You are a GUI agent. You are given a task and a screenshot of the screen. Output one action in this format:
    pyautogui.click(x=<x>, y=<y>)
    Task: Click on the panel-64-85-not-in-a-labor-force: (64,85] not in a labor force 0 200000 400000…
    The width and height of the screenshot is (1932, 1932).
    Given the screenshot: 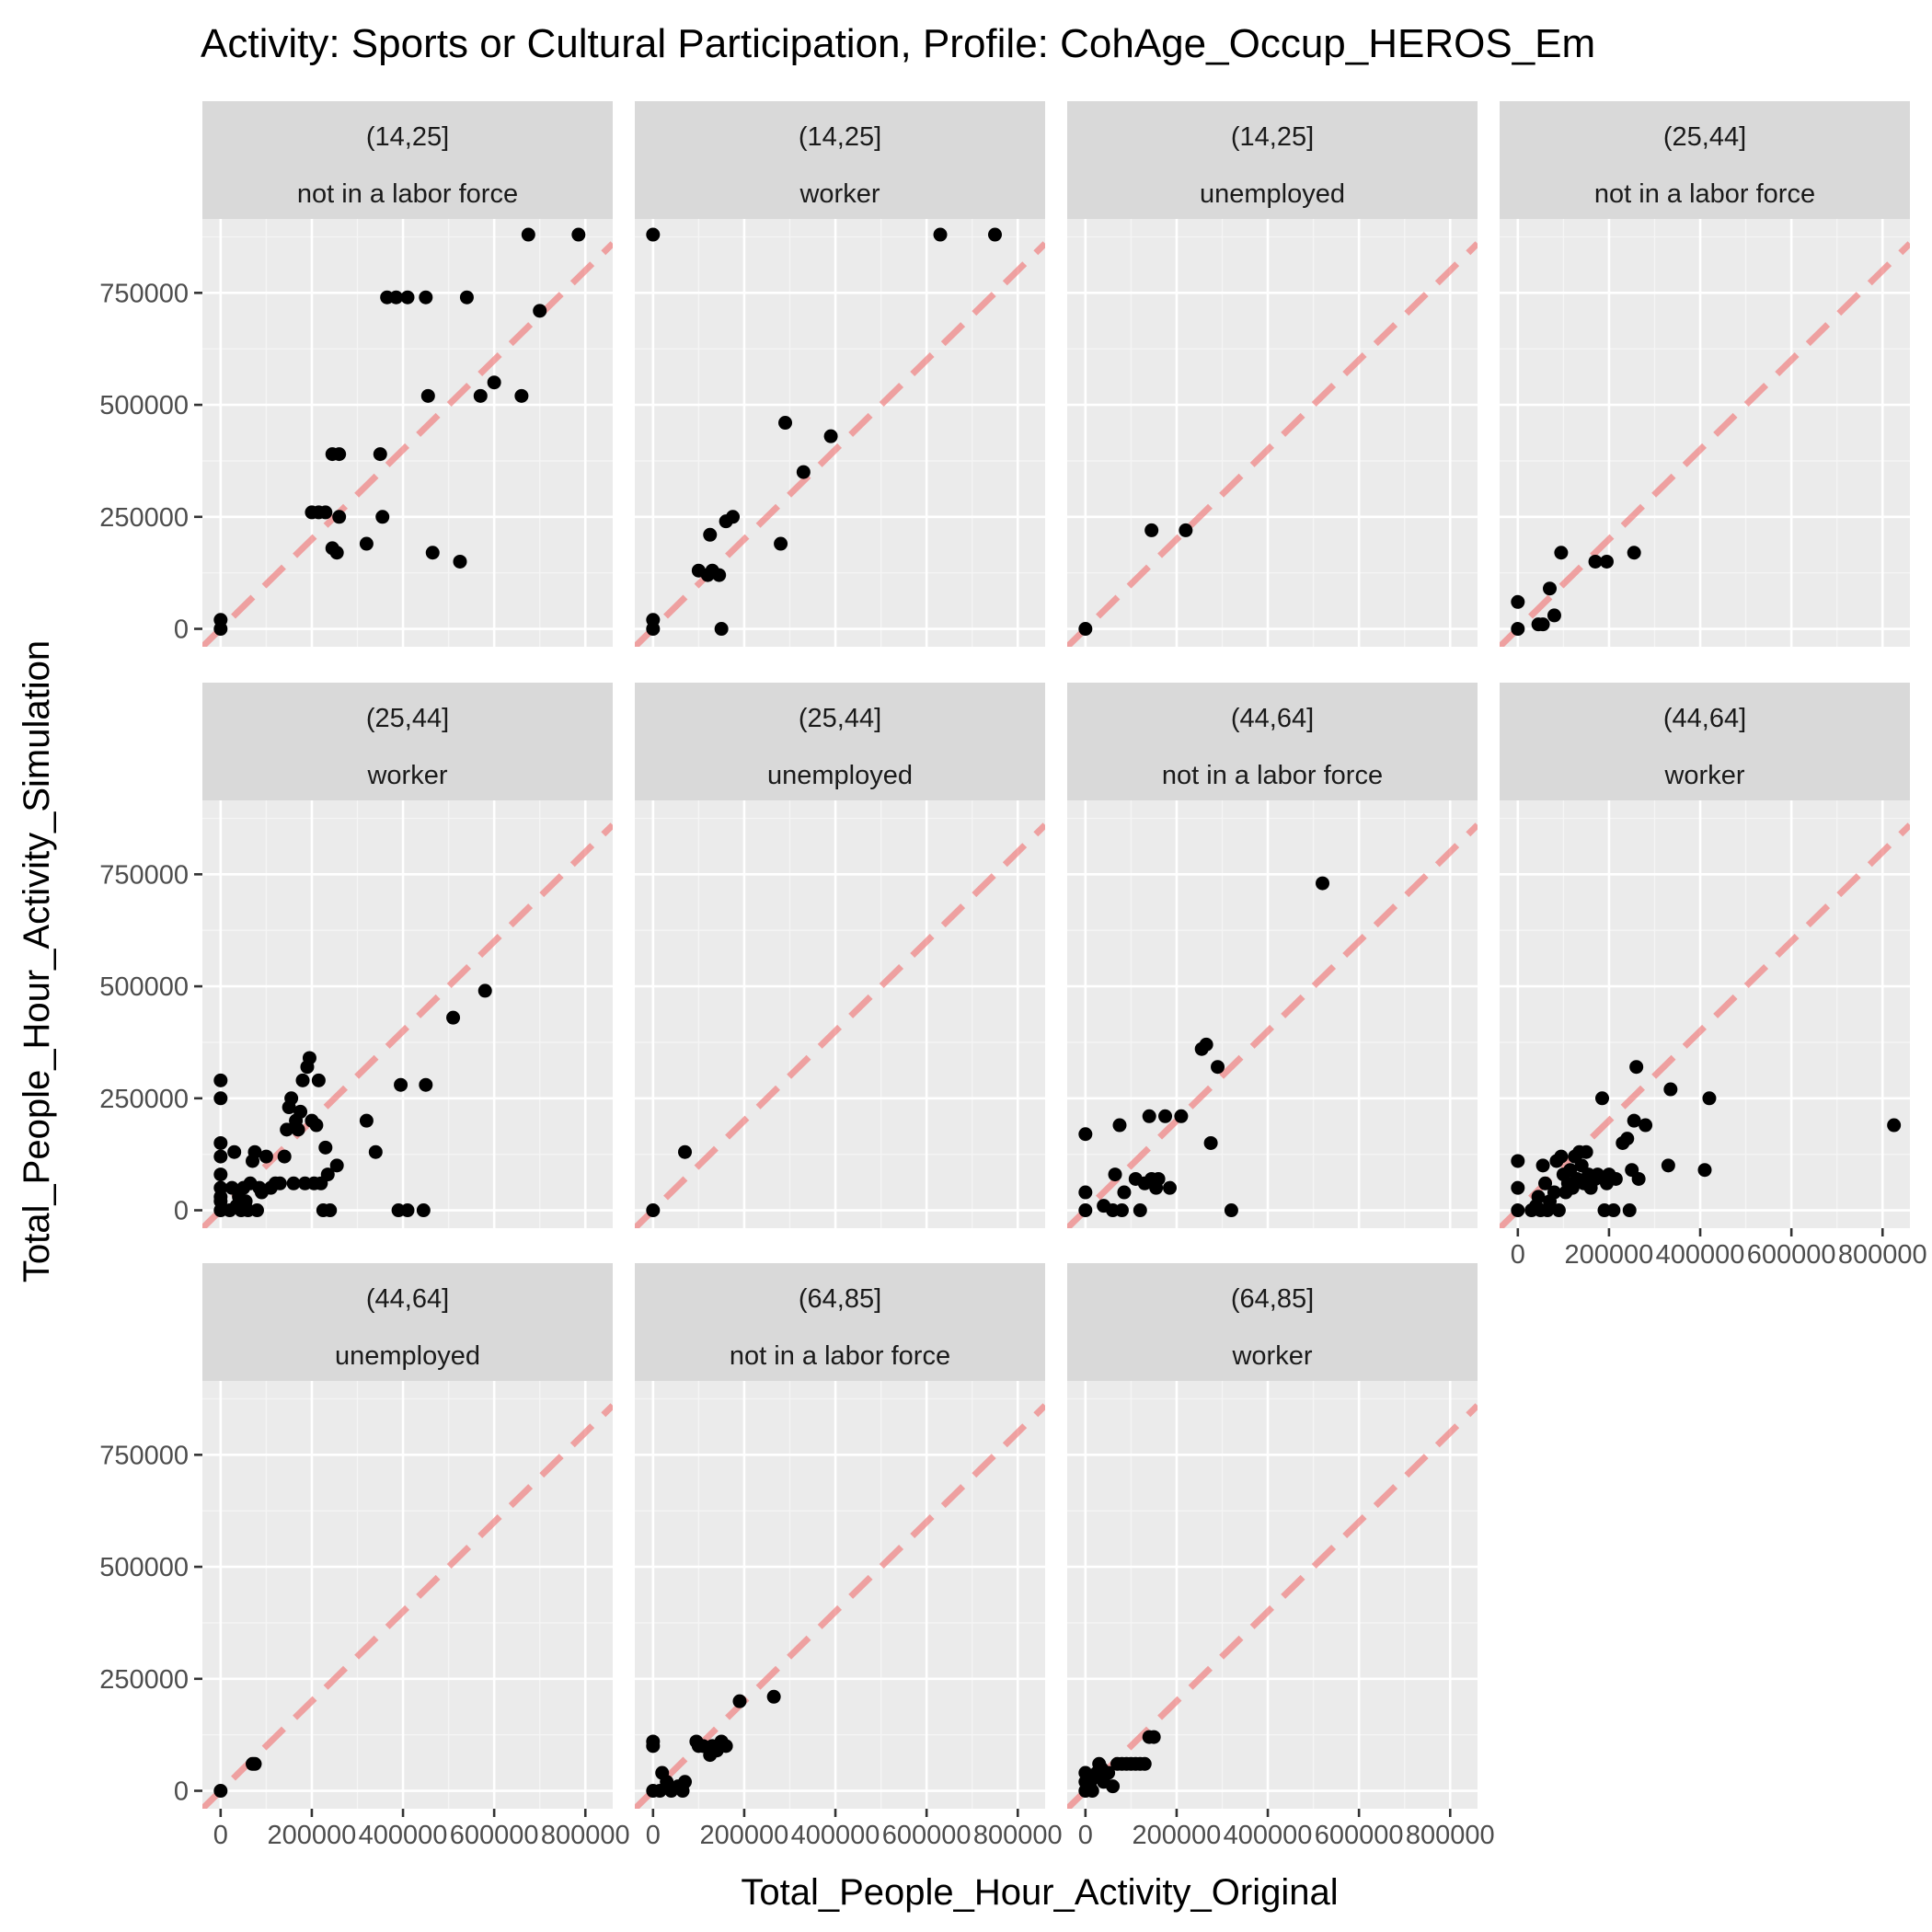 What is the action you would take?
    pyautogui.click(x=849, y=1556)
    